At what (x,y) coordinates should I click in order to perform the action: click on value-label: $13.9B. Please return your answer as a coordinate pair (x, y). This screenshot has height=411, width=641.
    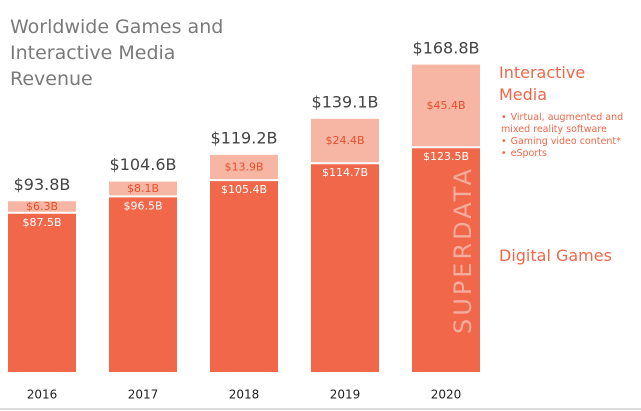
    Looking at the image, I should click on (243, 167).